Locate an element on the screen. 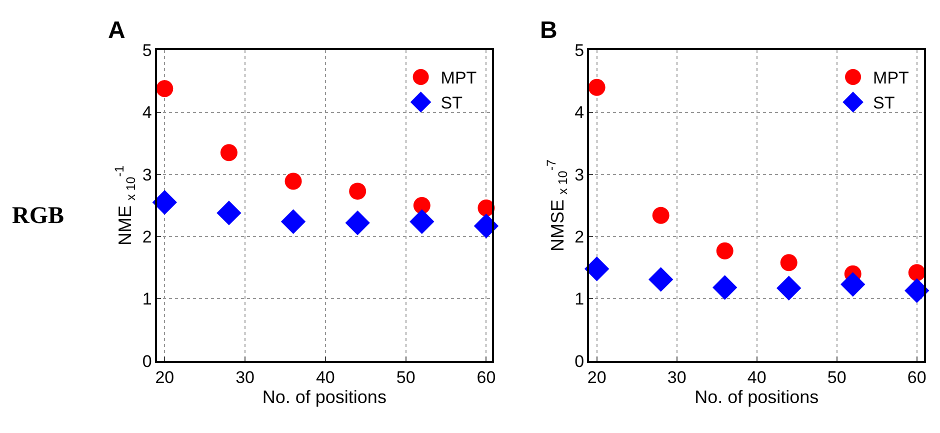 The width and height of the screenshot is (940, 433). text: RGB is located at coordinates (38, 216).